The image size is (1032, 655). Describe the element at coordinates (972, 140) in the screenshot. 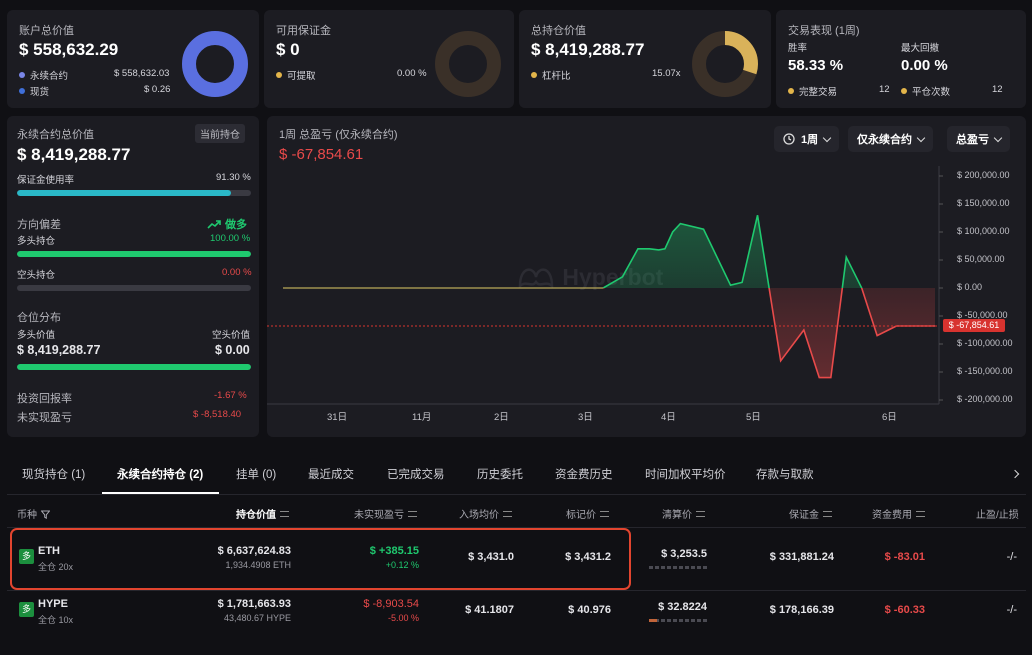

I see `metric-dropdown-label: 总盈亏` at that location.